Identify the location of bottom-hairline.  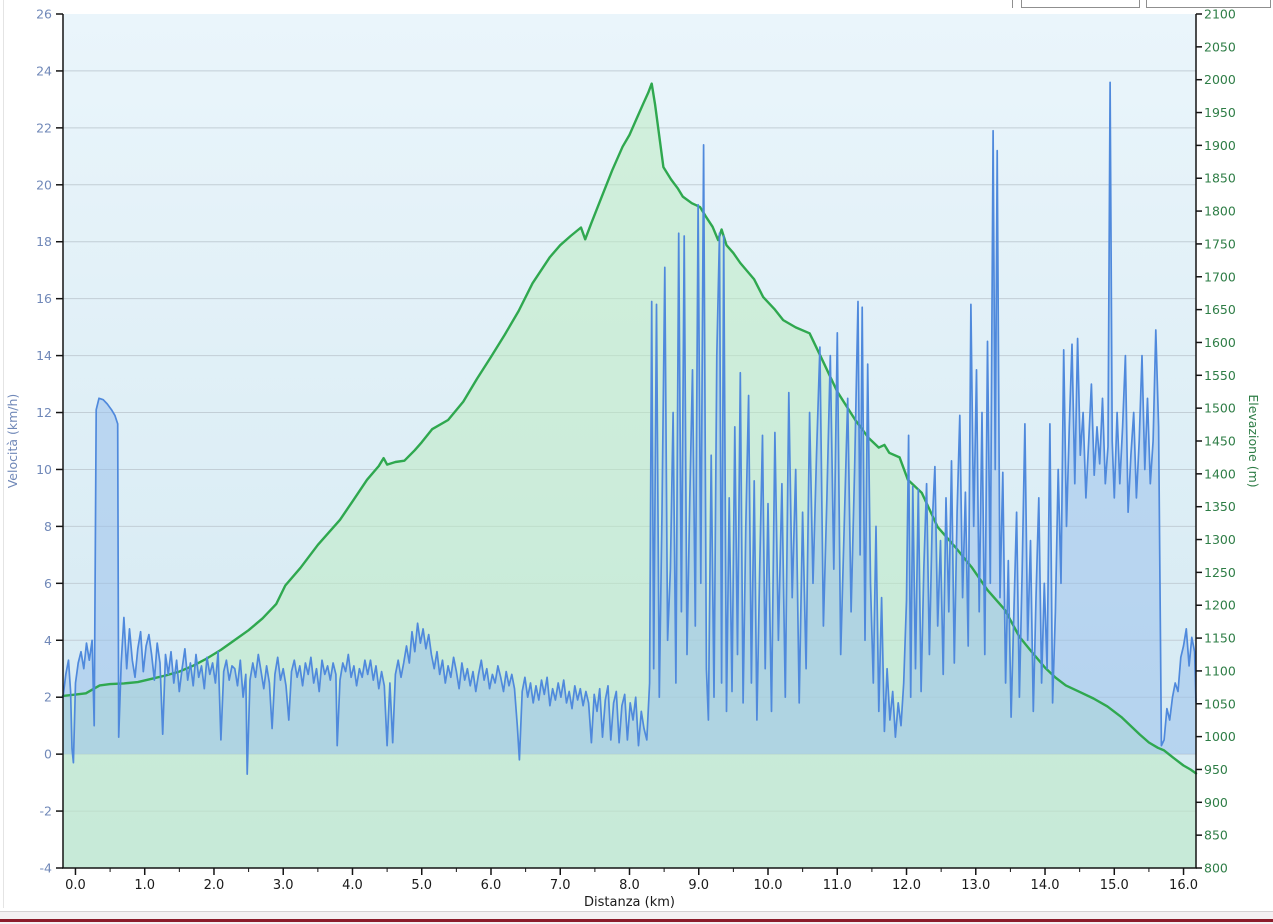
(636, 911).